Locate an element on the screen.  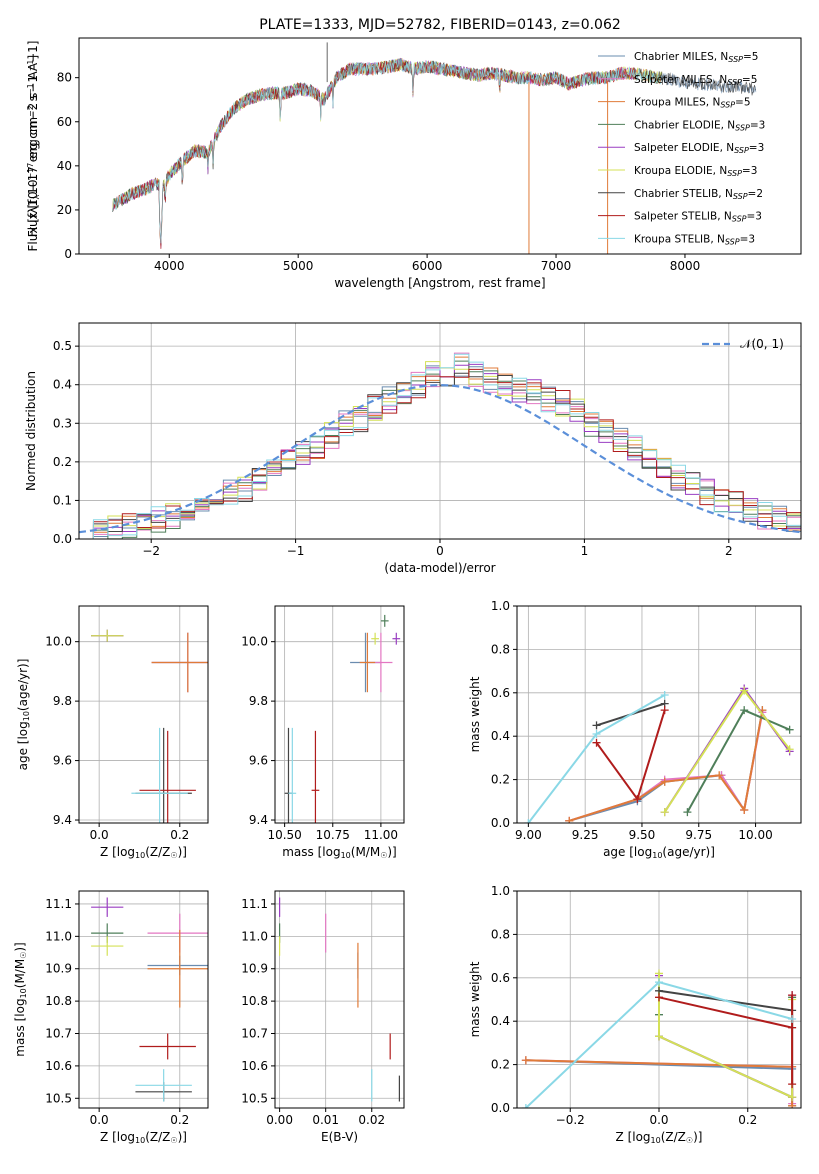
x-tick-label: 9.25 is located at coordinates (585, 835).